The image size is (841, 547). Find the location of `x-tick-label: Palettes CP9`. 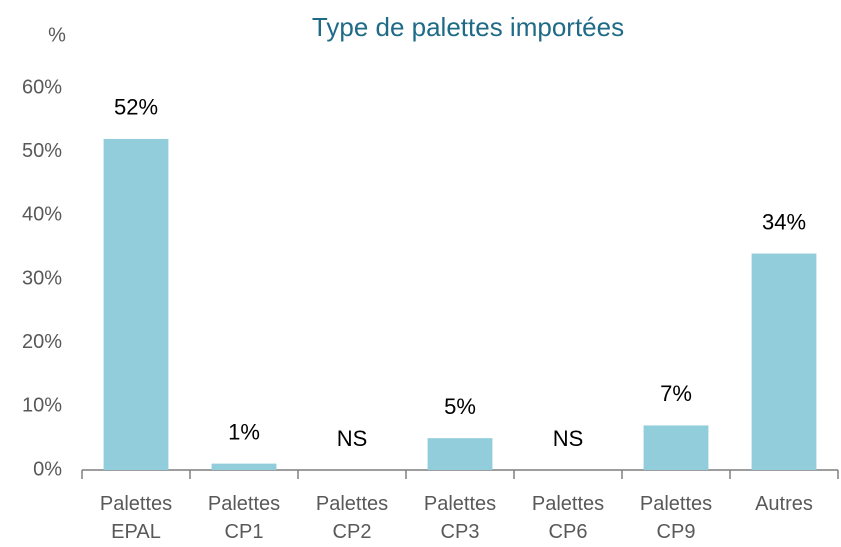

x-tick-label: Palettes CP9 is located at coordinates (676, 518).